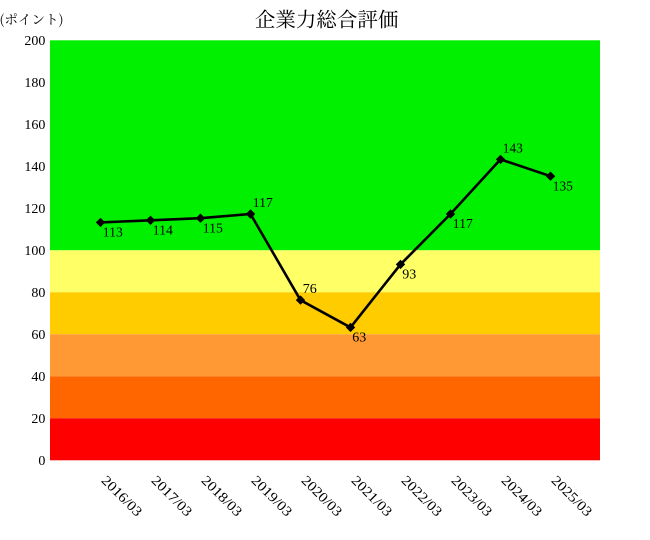 Image resolution: width=650 pixels, height=540 pixels. Describe the element at coordinates (34, 167) in the screenshot. I see `svg-text: 140` at that location.